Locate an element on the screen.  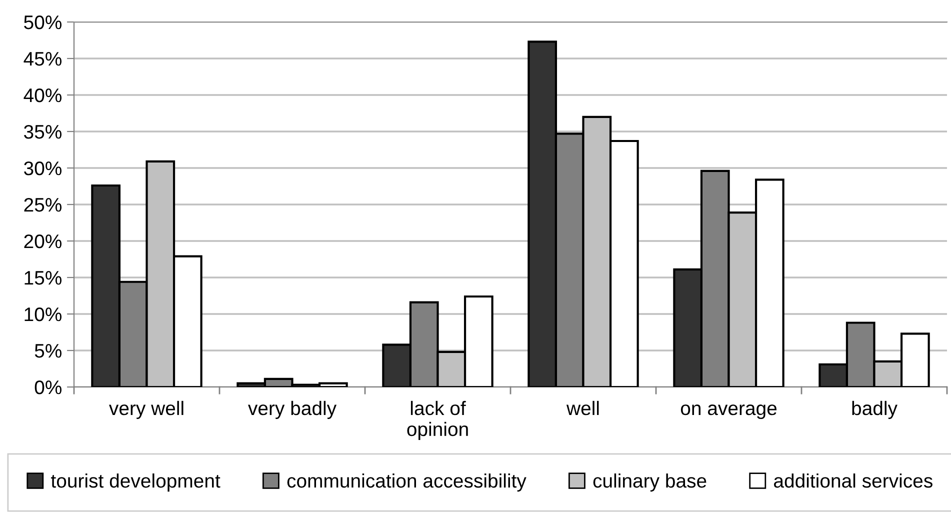
y-tick-label: 15% is located at coordinates (43, 278).